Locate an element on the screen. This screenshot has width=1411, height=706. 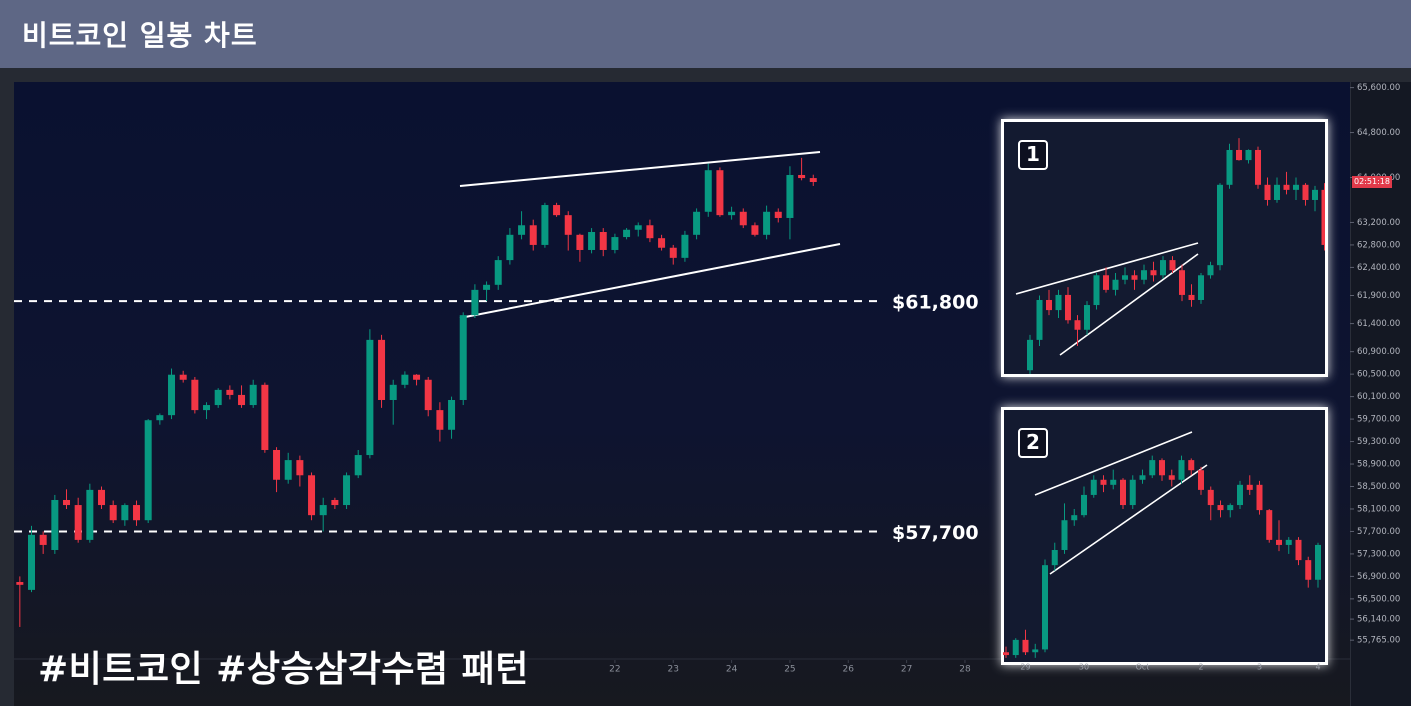
y-tick-label: 58,500.00 is located at coordinates (1378, 487).